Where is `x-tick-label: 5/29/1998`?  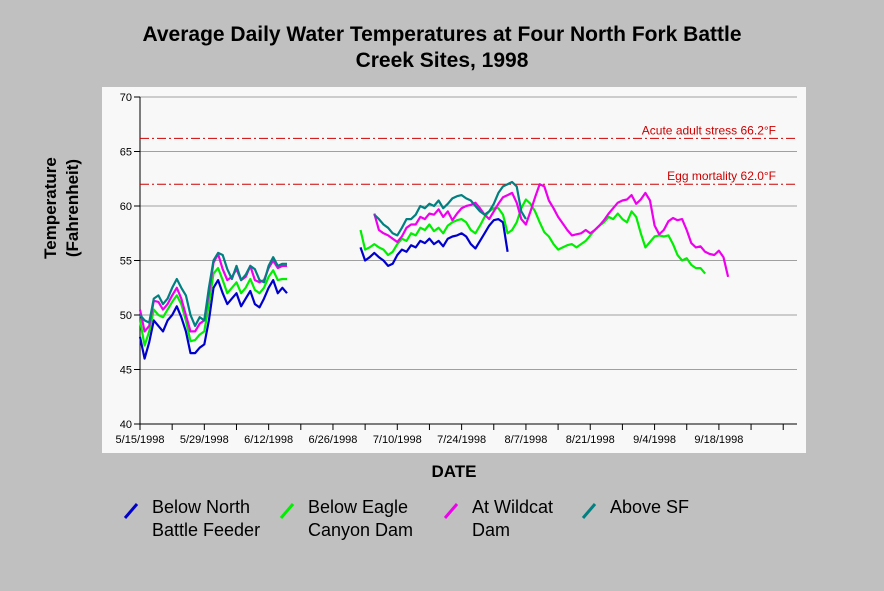 x-tick-label: 5/29/1998 is located at coordinates (204, 440).